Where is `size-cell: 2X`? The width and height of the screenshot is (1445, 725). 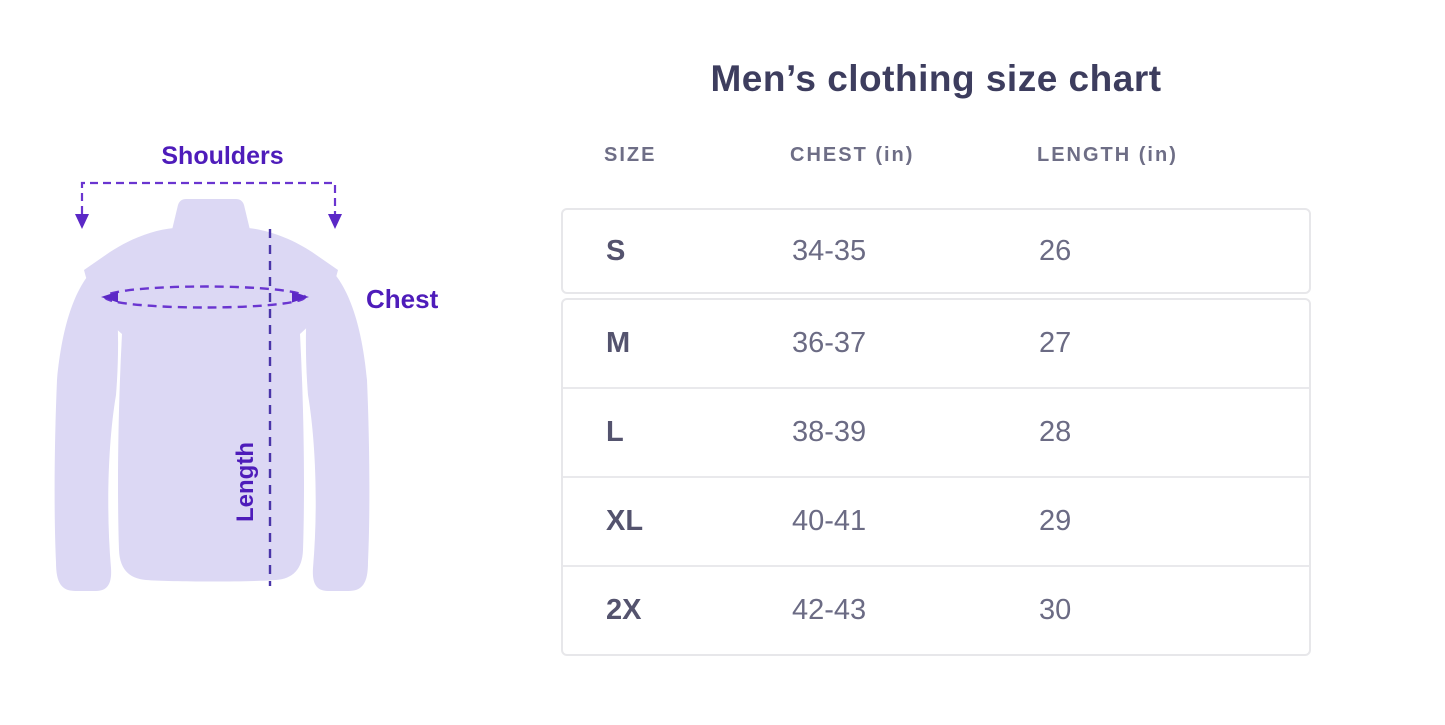 size-cell: 2X is located at coordinates (624, 610).